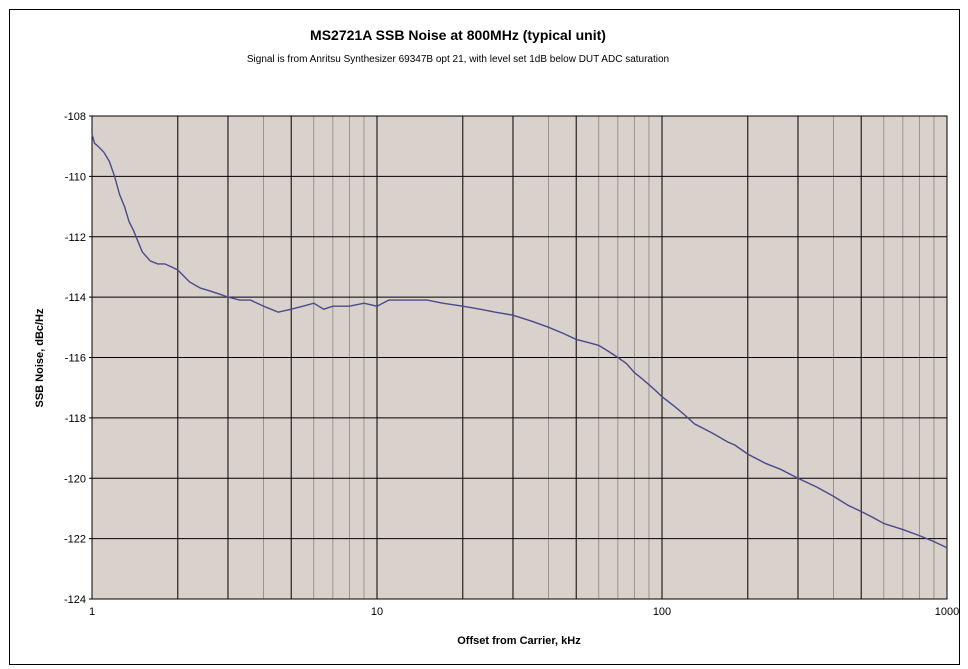  Describe the element at coordinates (75, 600) in the screenshot. I see `y-tick-label: -124` at that location.